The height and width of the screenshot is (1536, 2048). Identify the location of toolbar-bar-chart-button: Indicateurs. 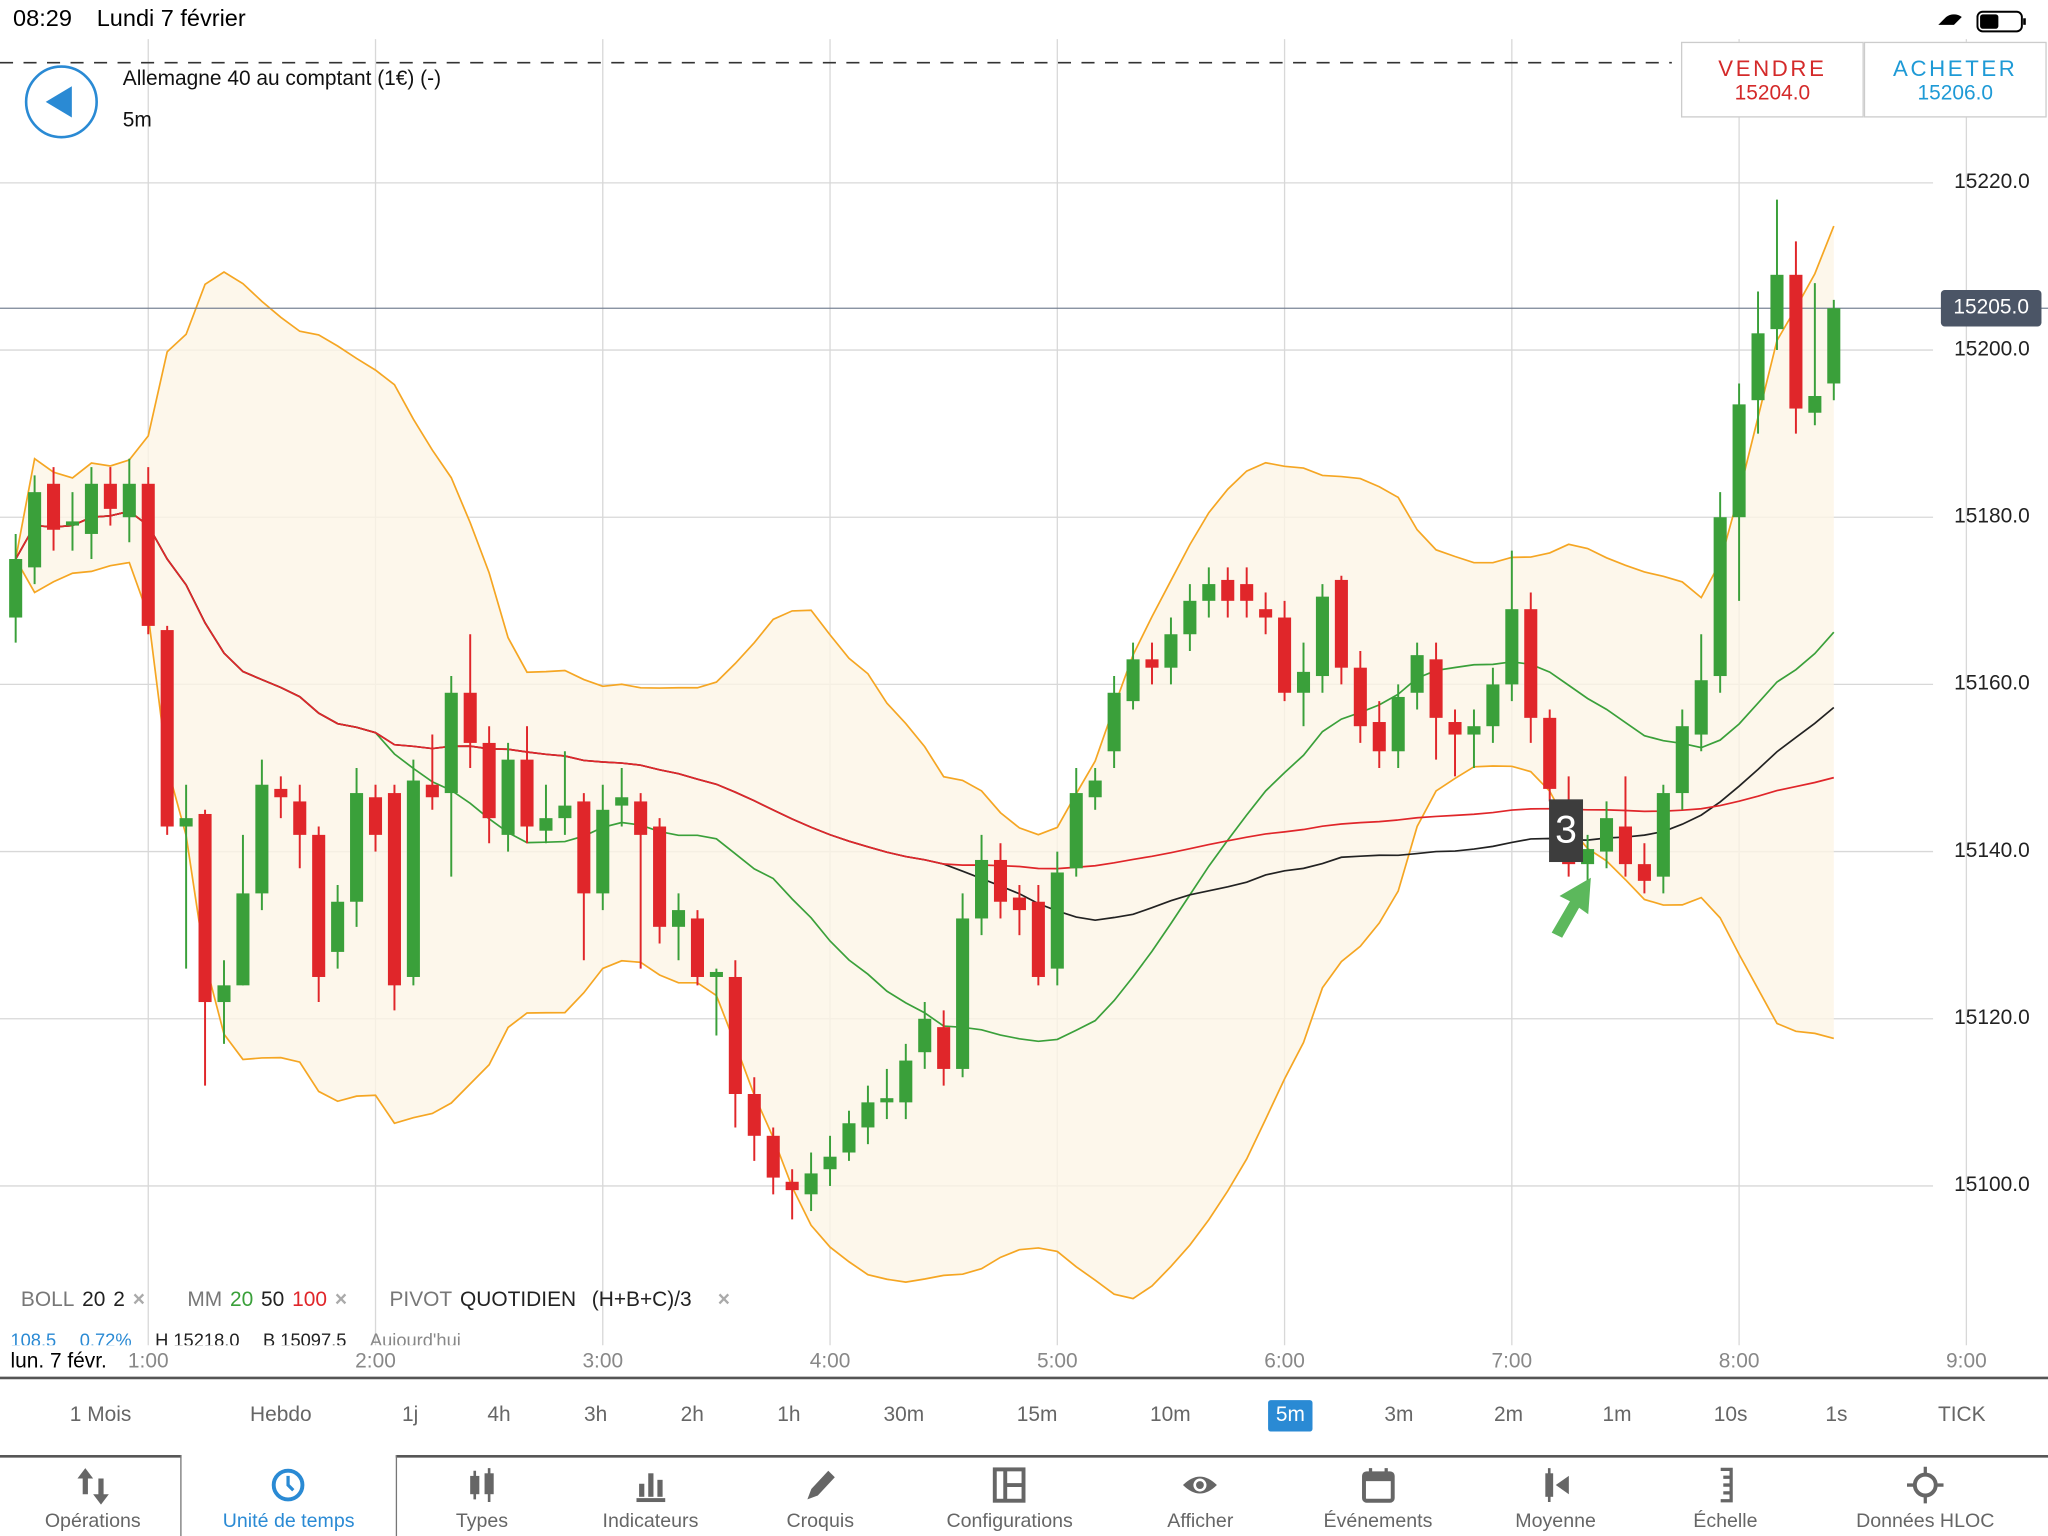
(650, 1498).